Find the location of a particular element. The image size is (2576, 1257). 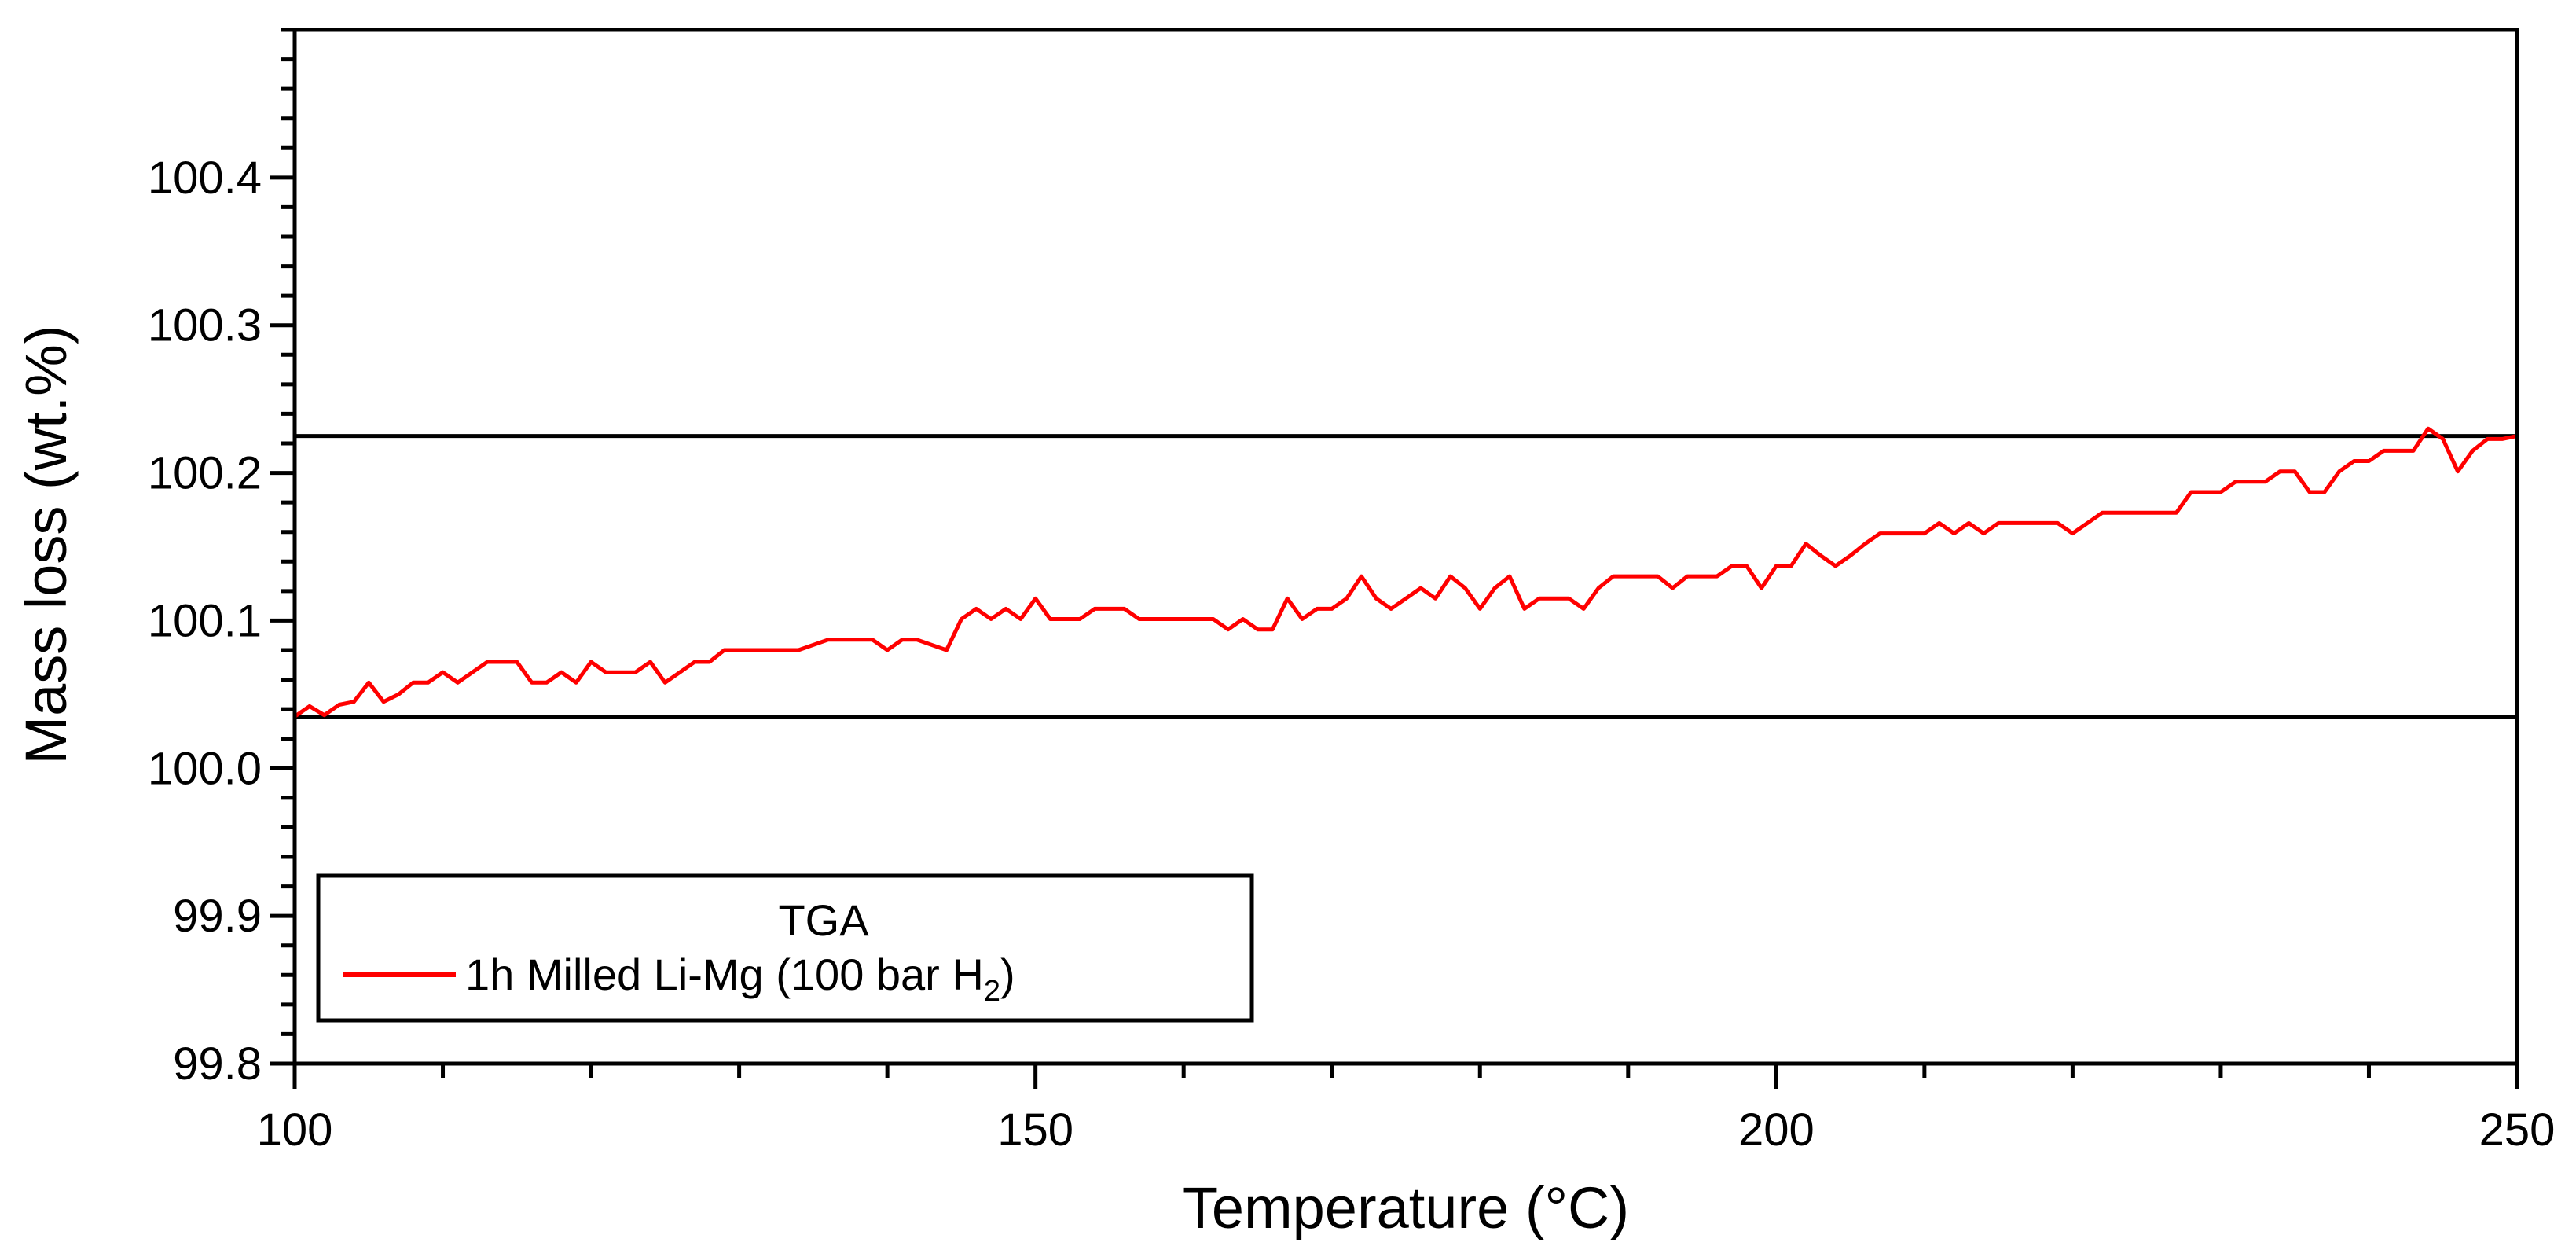

y-axis-title: Mass loss (wt.%) is located at coordinates (46, 544).